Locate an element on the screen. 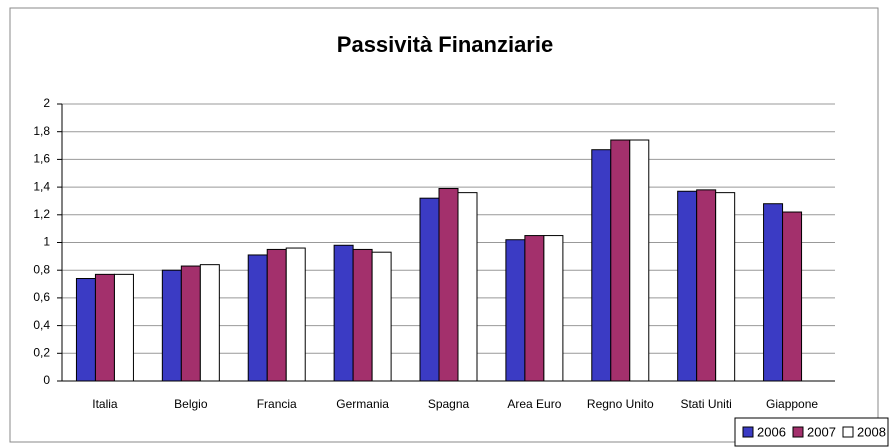 The width and height of the screenshot is (890, 448). x-tick-label: Germania is located at coordinates (362, 404).